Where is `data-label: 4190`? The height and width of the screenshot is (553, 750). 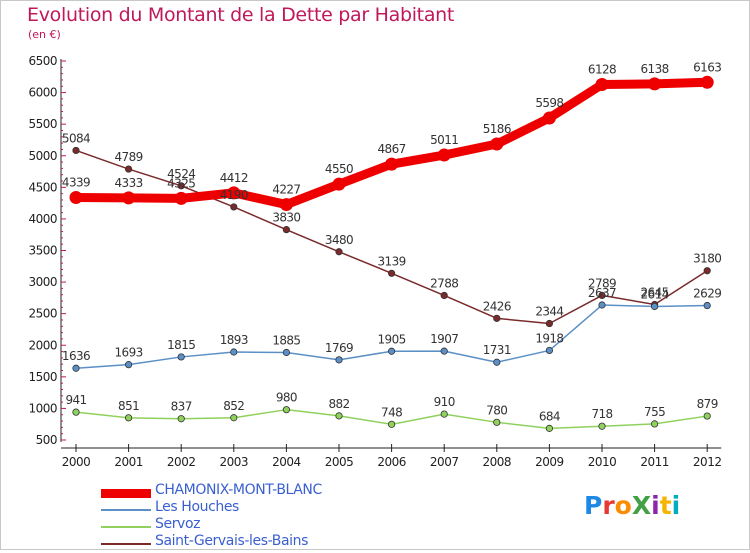
data-label: 4190 is located at coordinates (234, 195).